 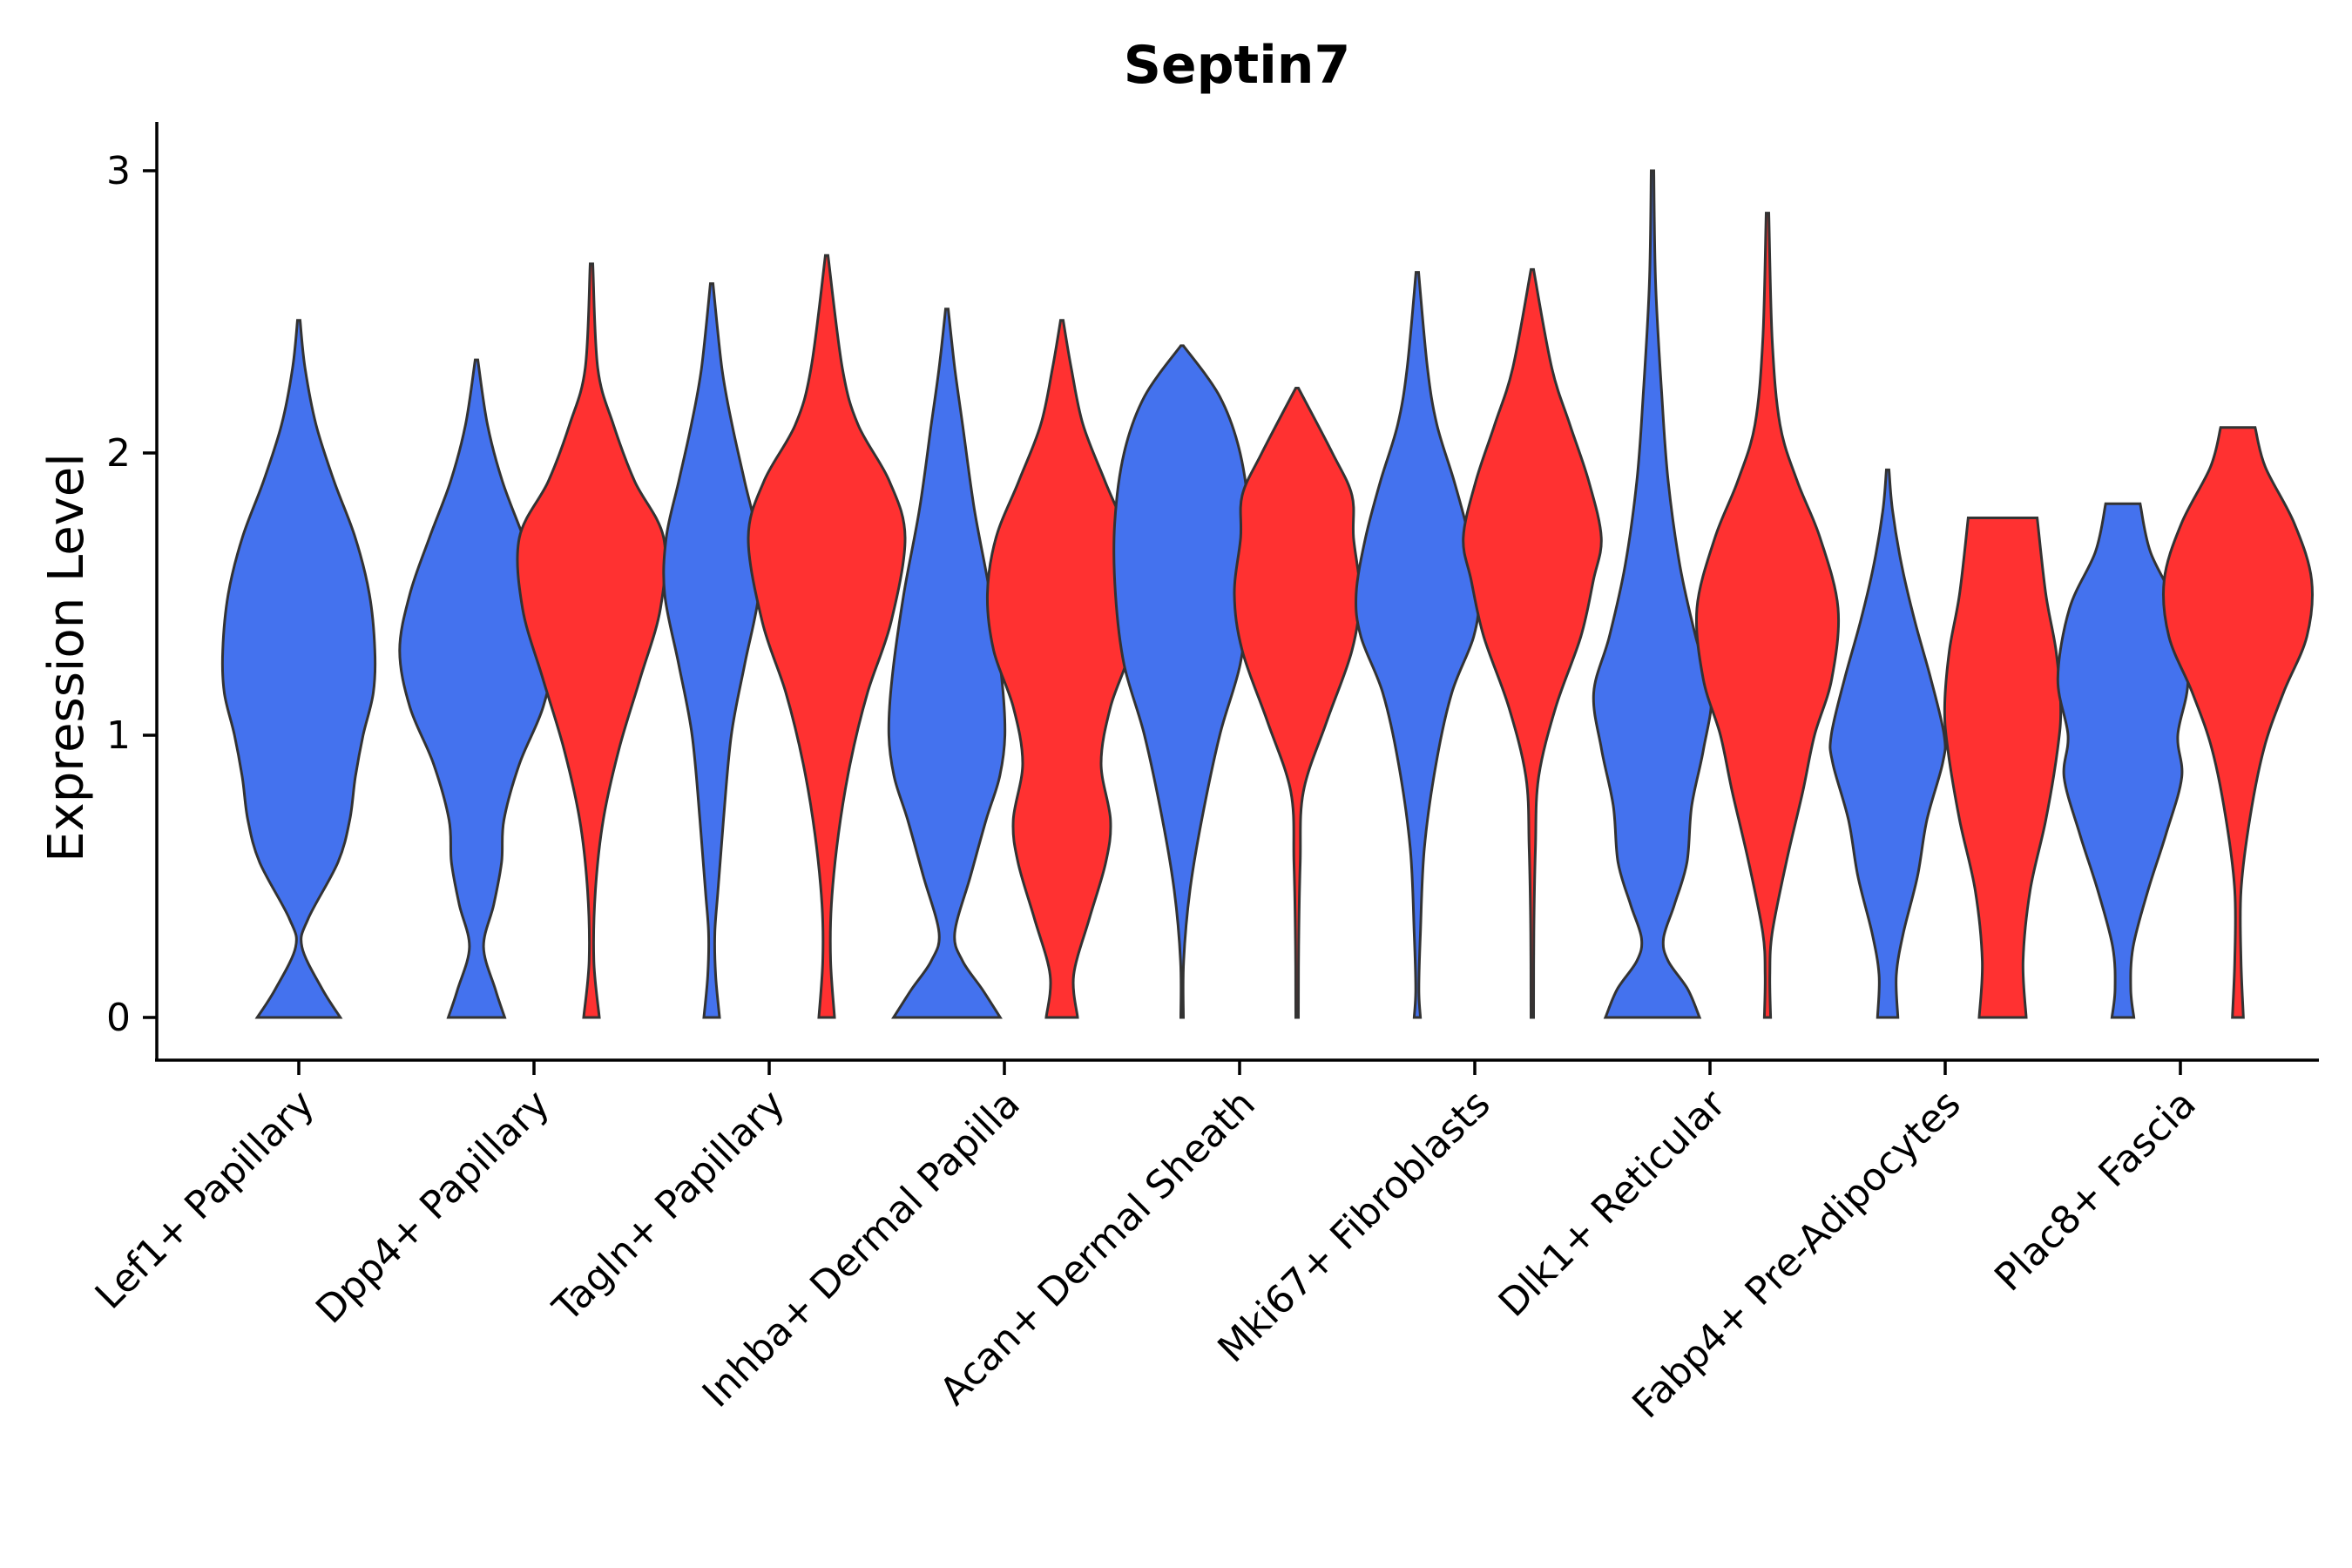 What do you see at coordinates (119, 1018) in the screenshot?
I see `y-tick-label: 0` at bounding box center [119, 1018].